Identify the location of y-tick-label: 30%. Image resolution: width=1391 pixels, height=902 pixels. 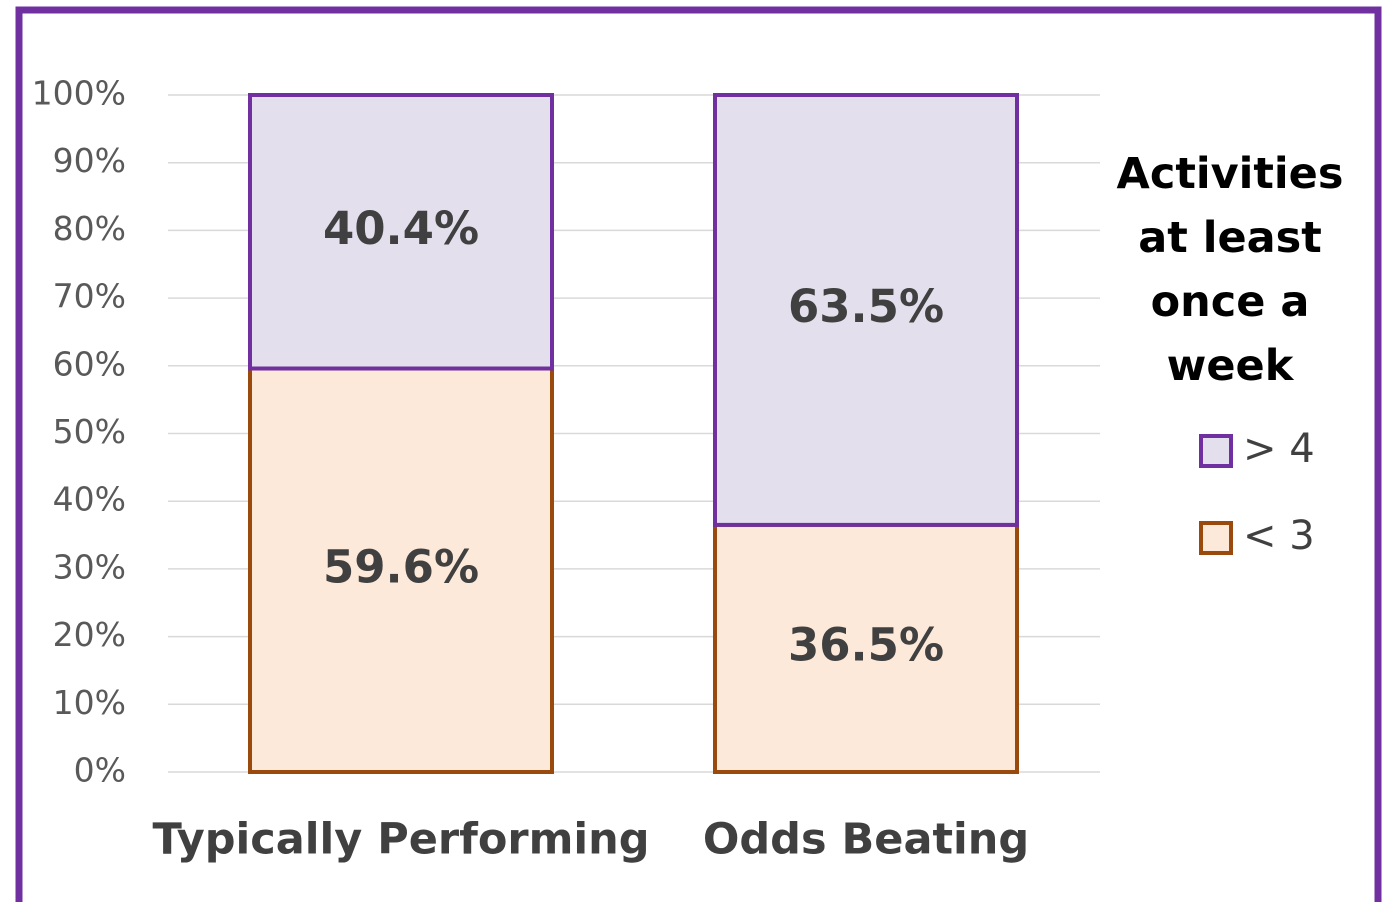
(89, 566).